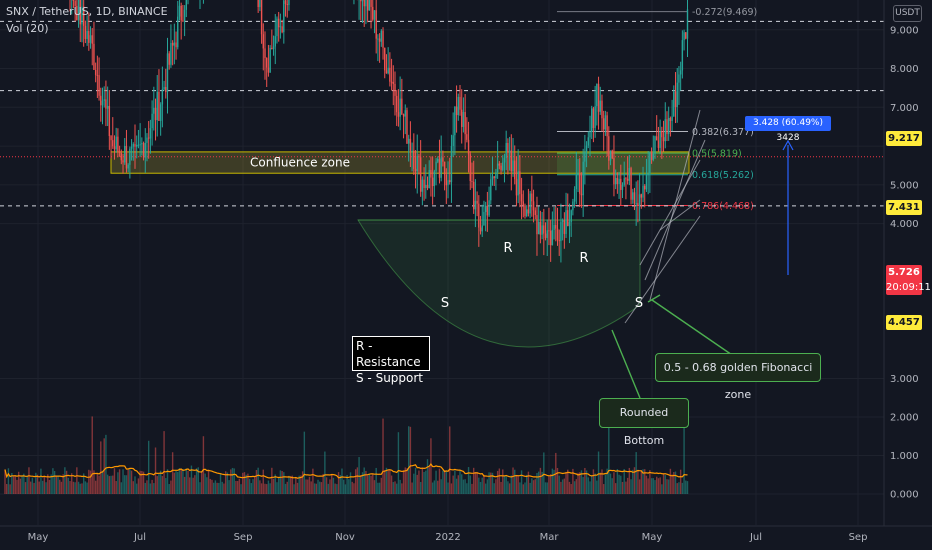 This screenshot has height=550, width=932. I want to click on price-label-9217: 9.217, so click(904, 138).